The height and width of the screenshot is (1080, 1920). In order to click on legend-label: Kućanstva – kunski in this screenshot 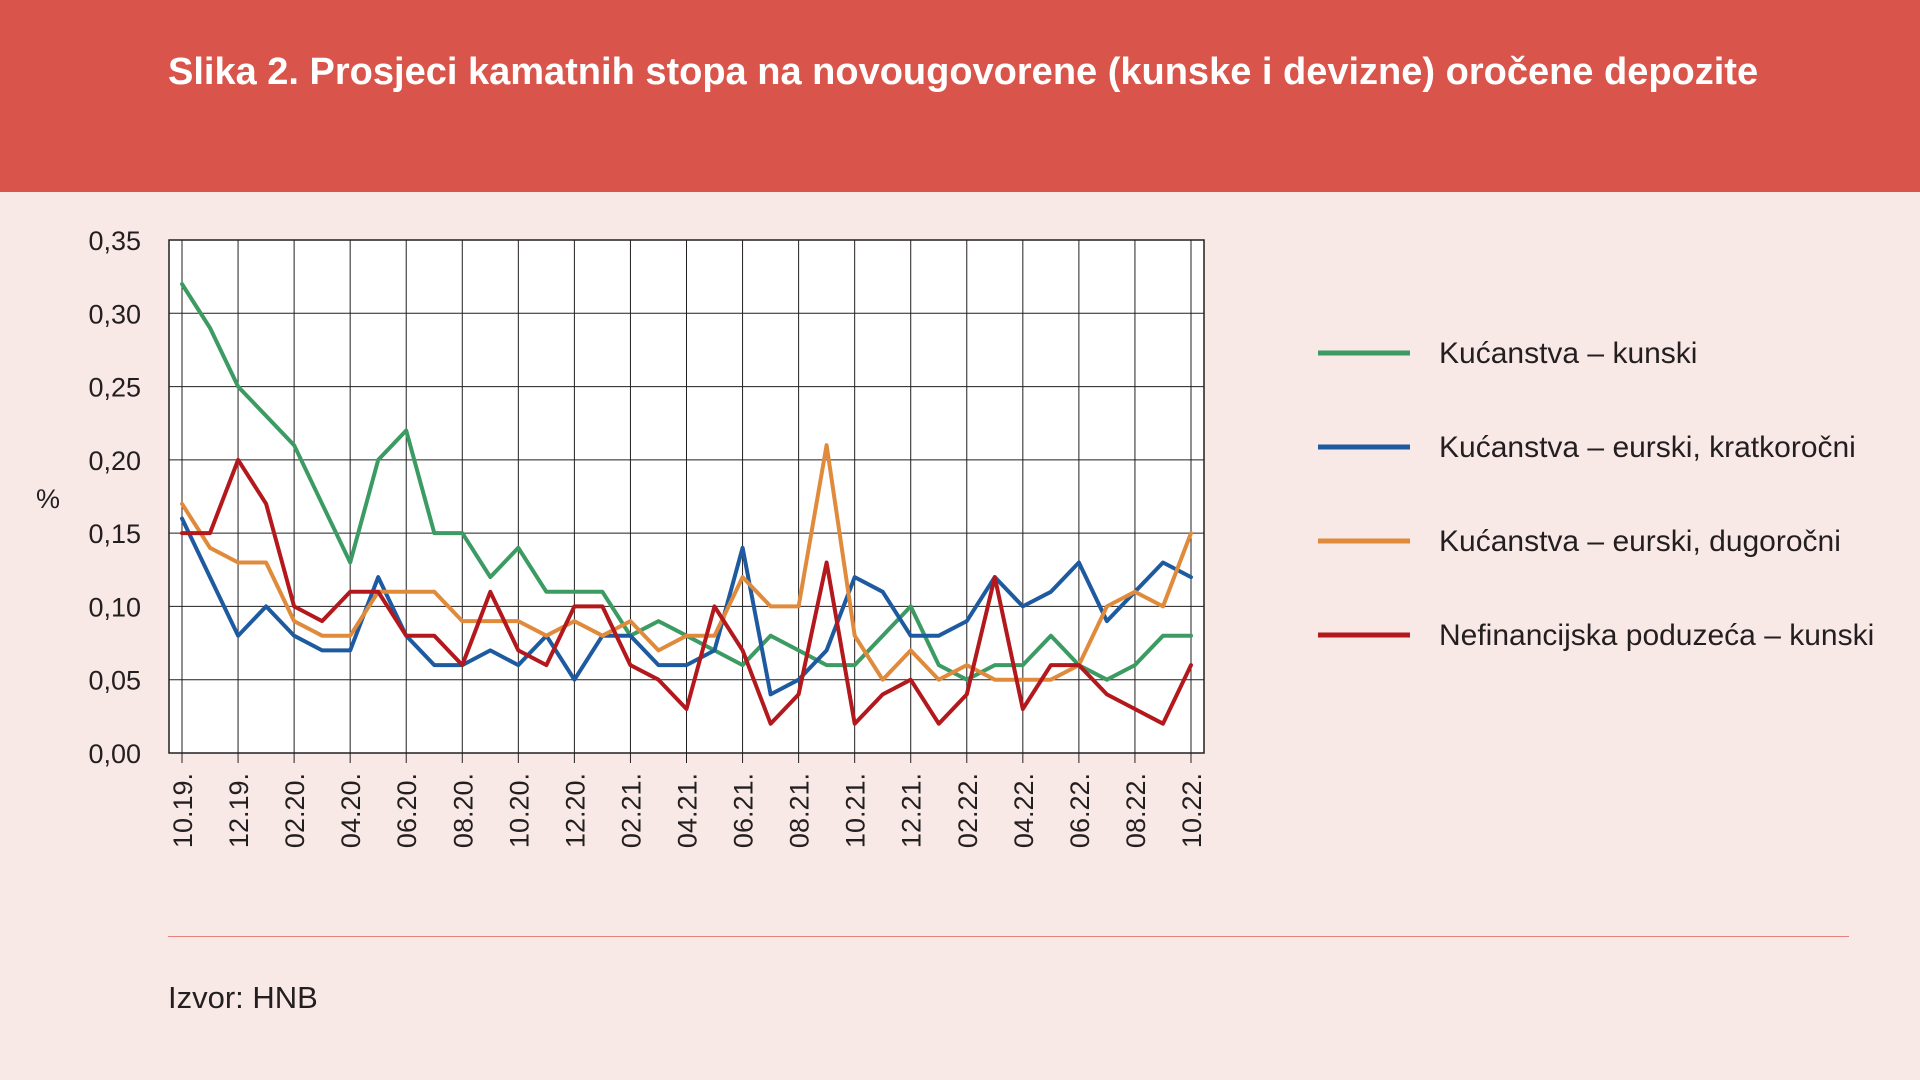, I will do `click(1568, 353)`.